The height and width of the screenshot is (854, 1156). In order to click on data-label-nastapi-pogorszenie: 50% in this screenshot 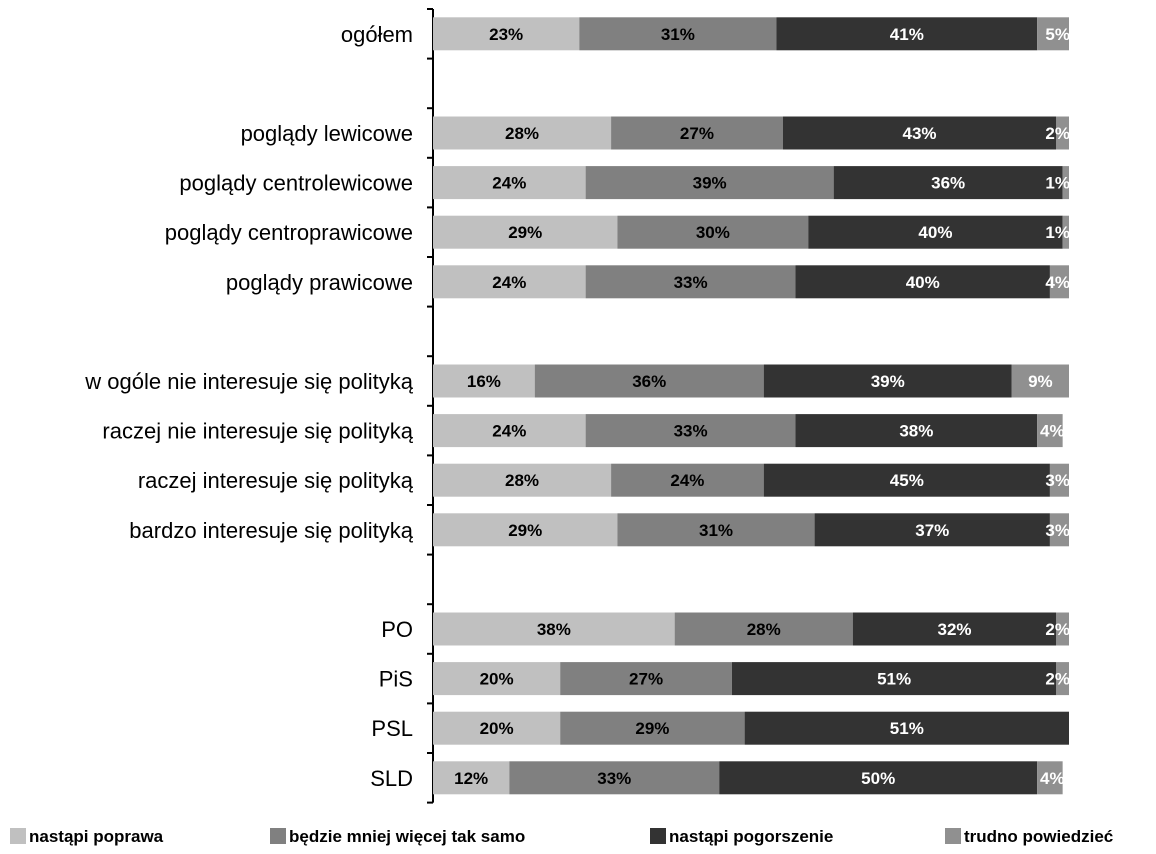, I will do `click(878, 778)`.